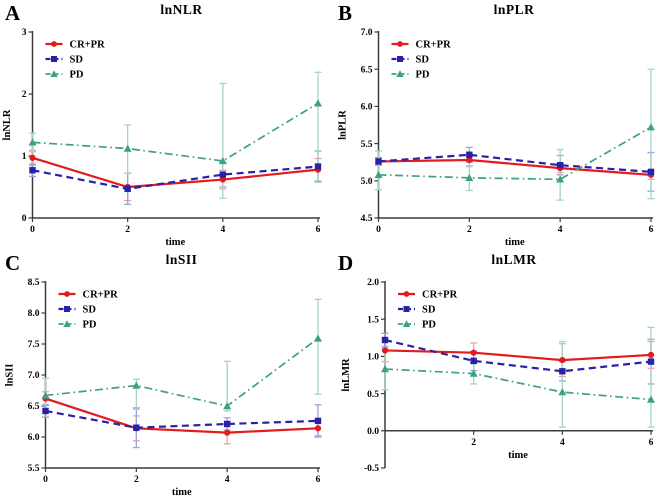 This screenshot has height=500, width=665. Describe the element at coordinates (346, 263) in the screenshot. I see `panel-letter-d: D` at that location.